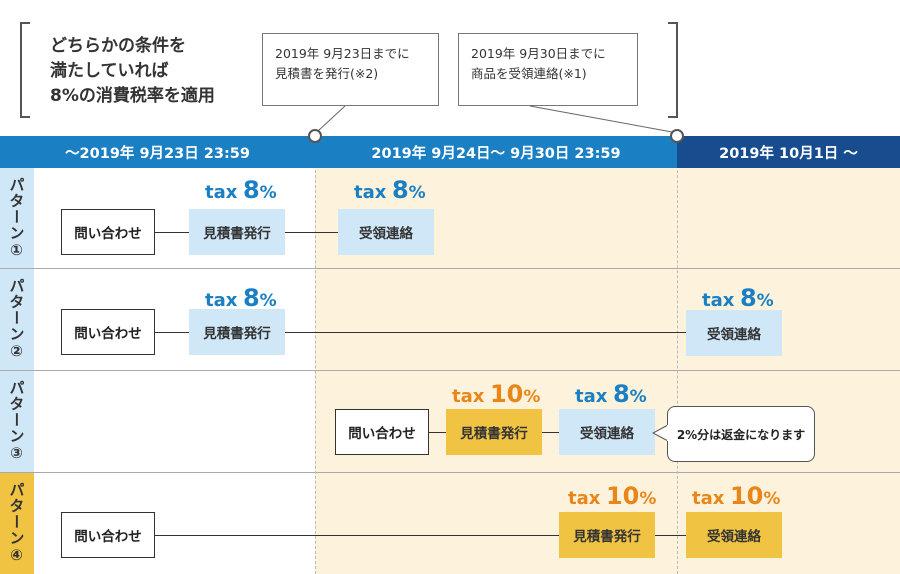 This screenshot has height=574, width=900. Describe the element at coordinates (342, 53) in the screenshot. I see `note-1-line-1: 2019年 9月23日までに` at that location.